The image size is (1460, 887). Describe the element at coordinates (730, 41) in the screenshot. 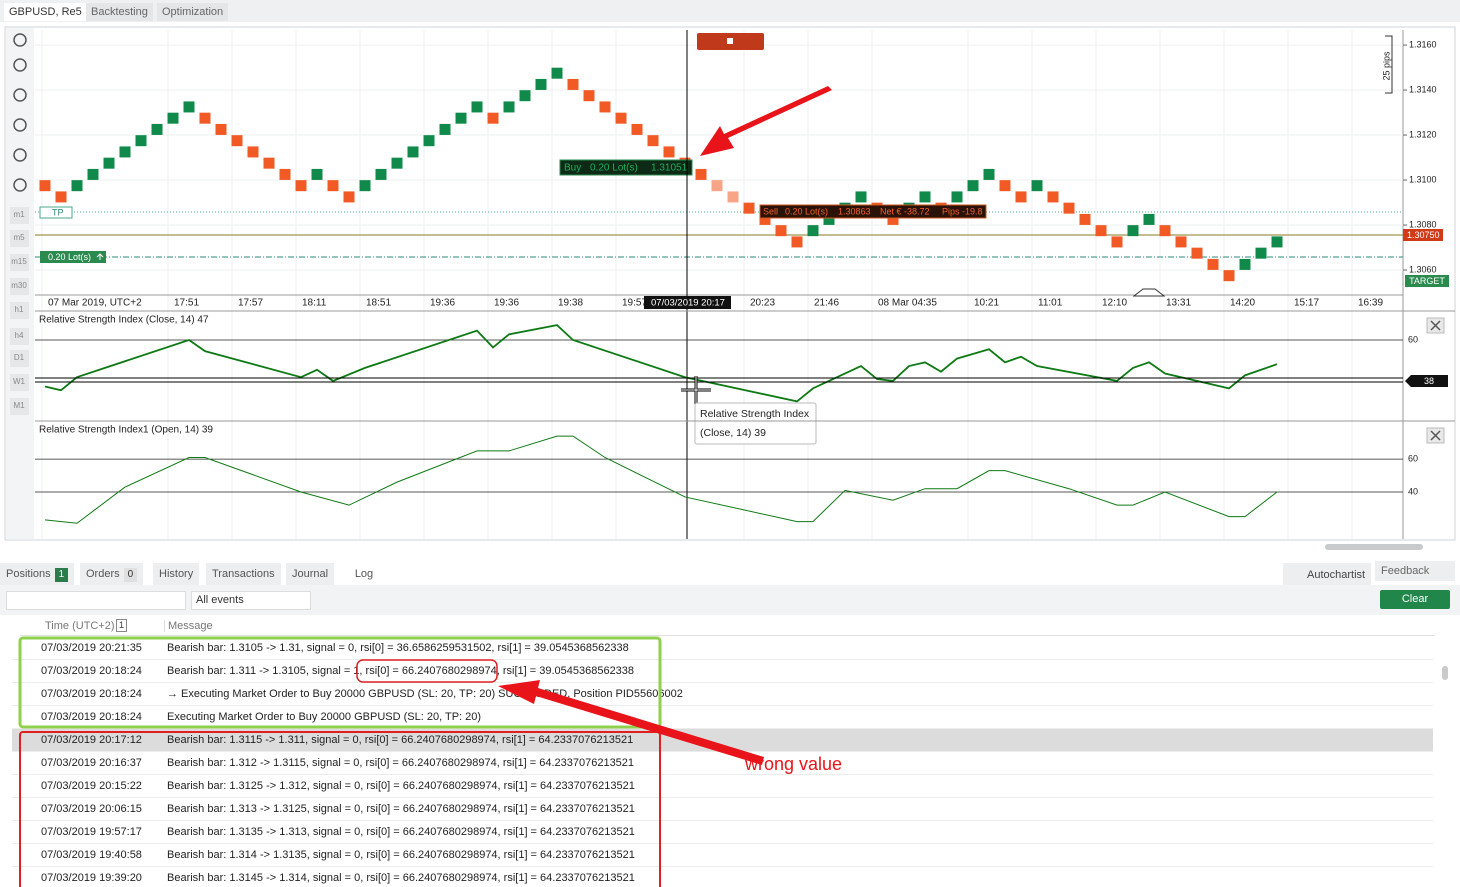

I see `stop-icon` at that location.